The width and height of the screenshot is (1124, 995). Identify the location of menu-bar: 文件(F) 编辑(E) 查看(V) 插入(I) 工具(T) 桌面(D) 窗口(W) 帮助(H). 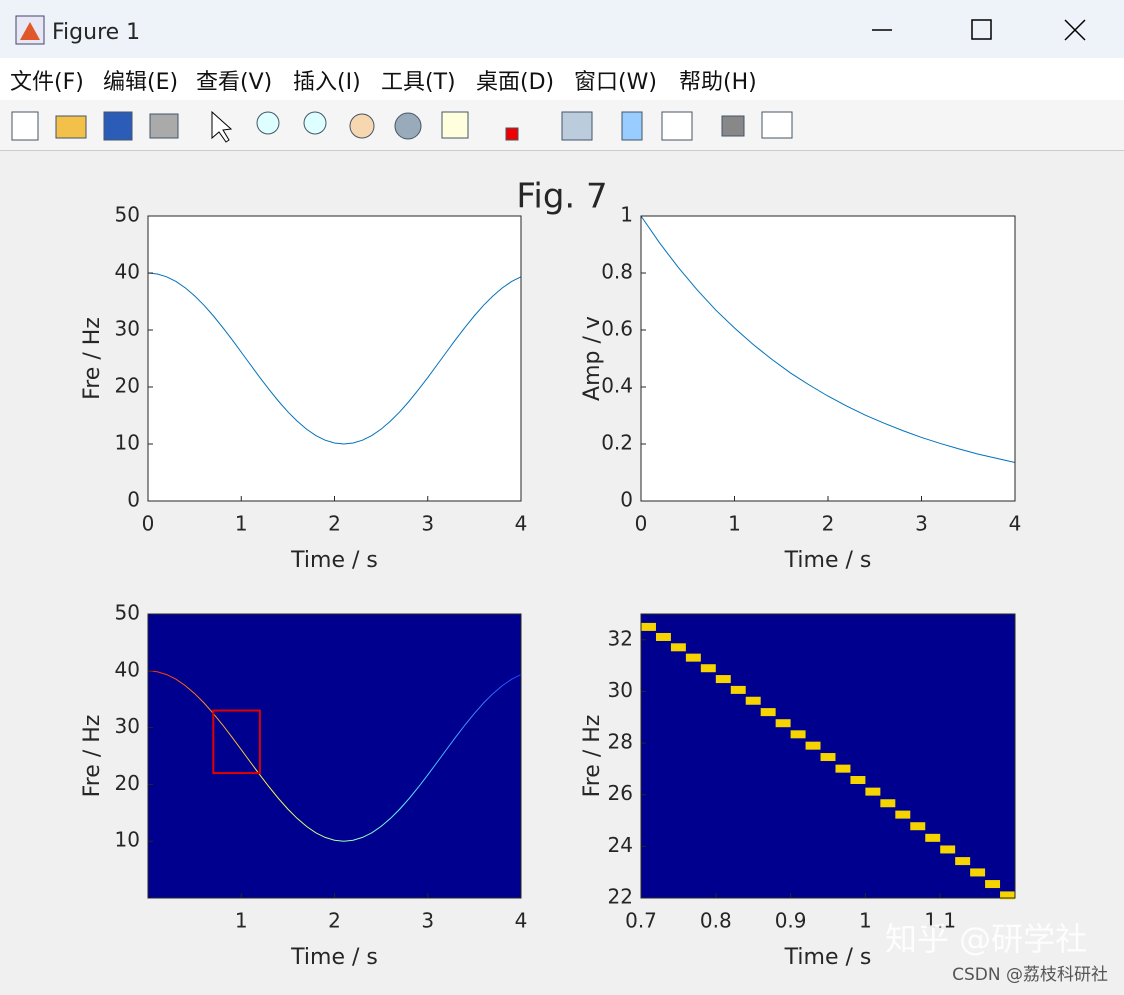
(562, 79).